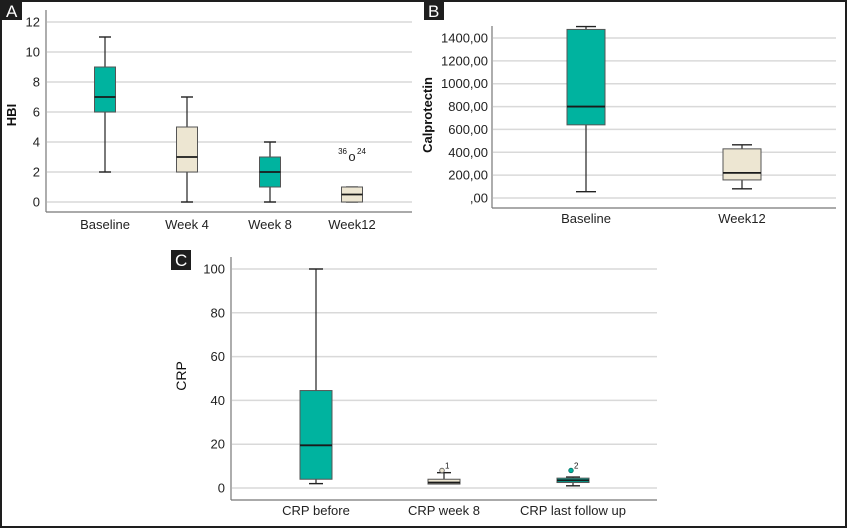 The width and height of the screenshot is (847, 528). I want to click on box-plot-week12: o36 24, so click(352, 175).